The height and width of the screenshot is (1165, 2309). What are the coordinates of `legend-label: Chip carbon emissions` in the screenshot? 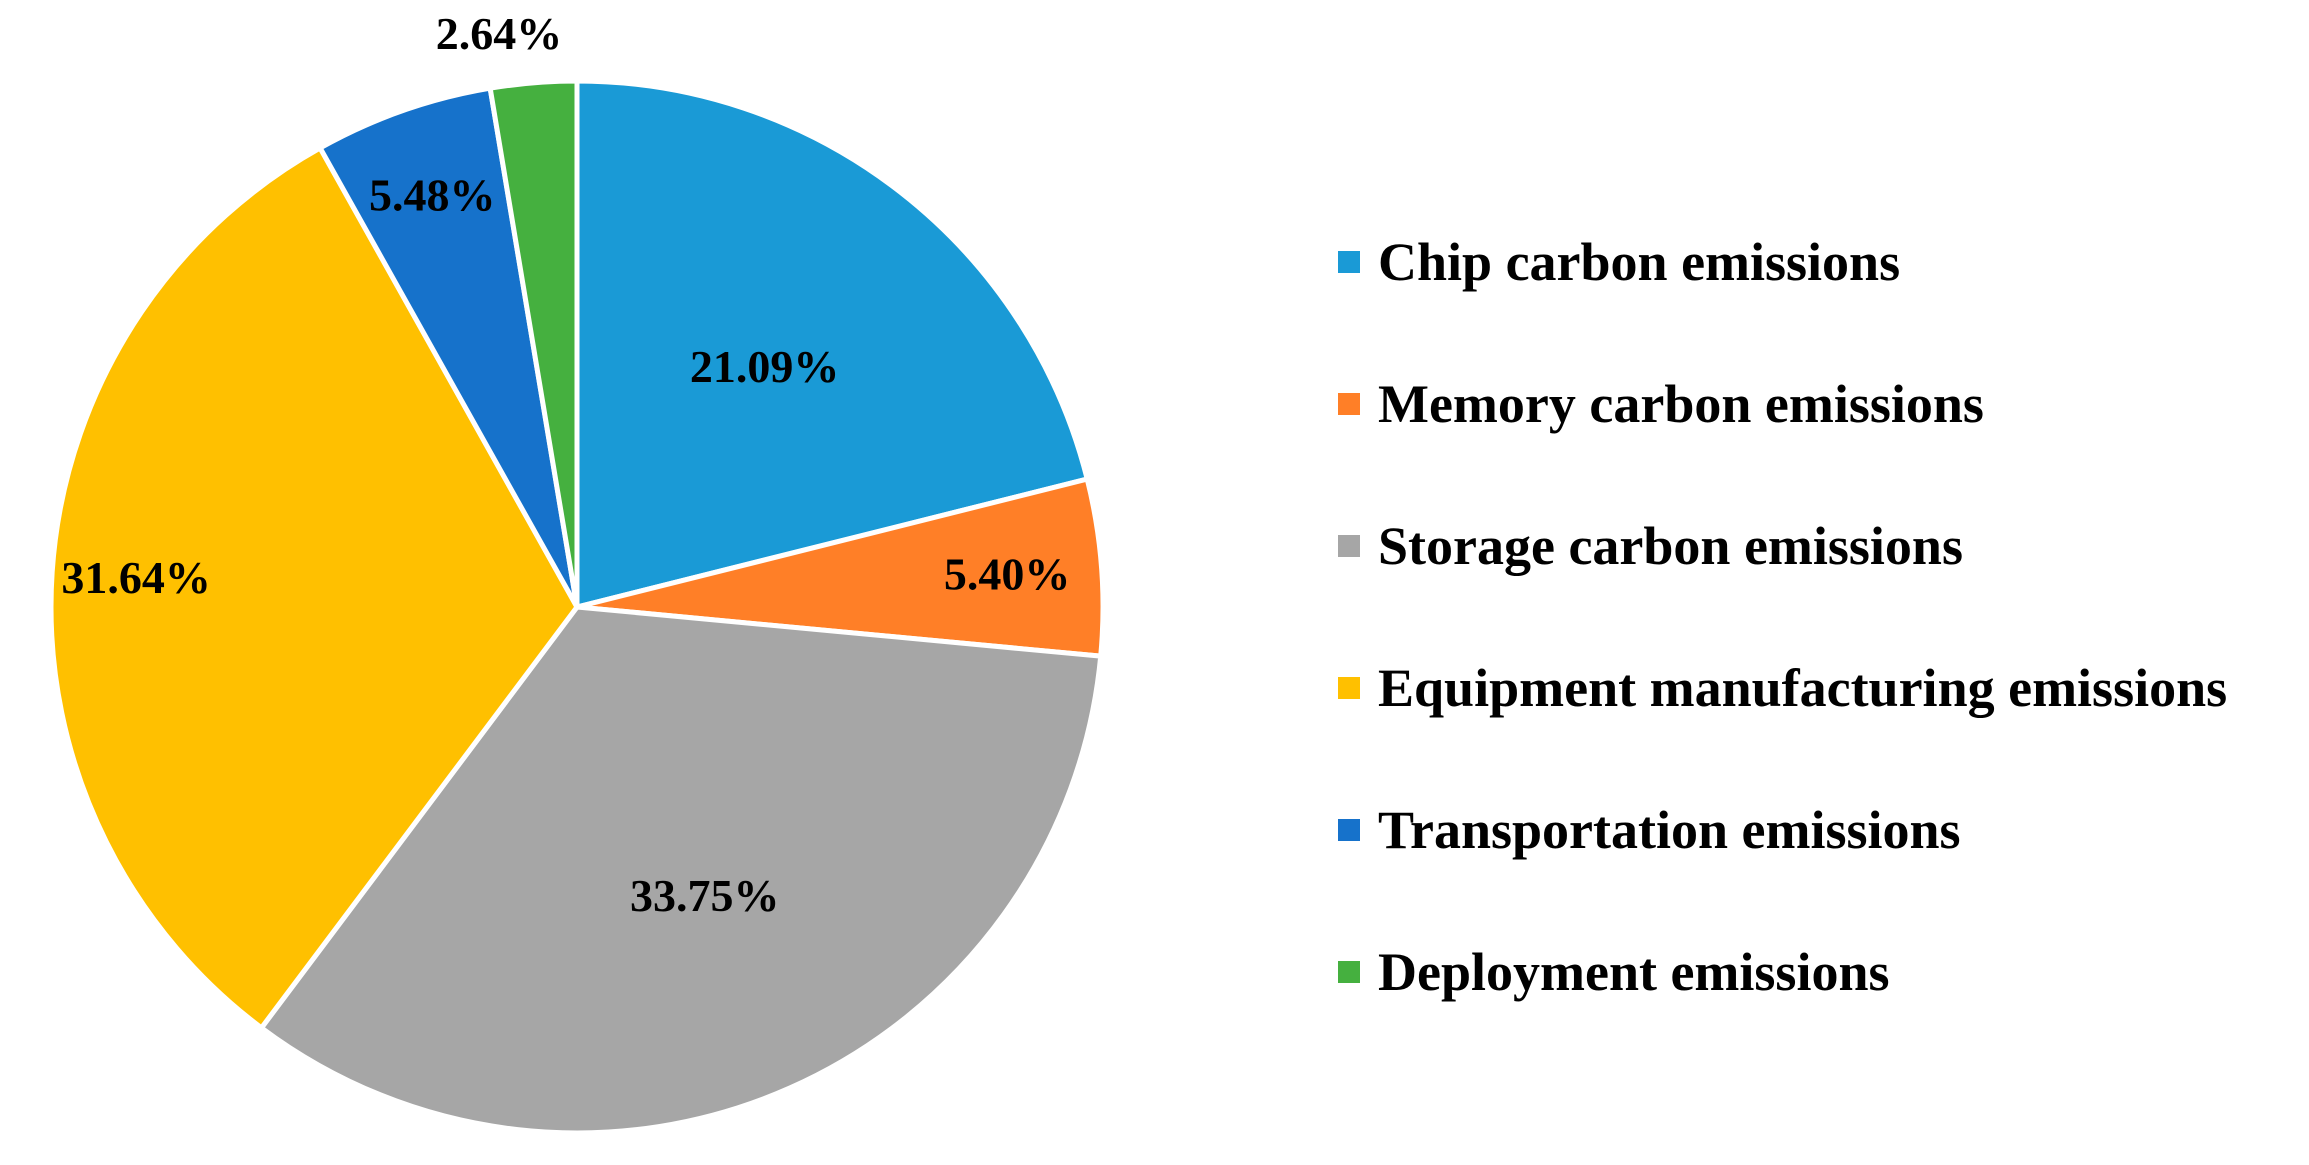 It's located at (1639, 262).